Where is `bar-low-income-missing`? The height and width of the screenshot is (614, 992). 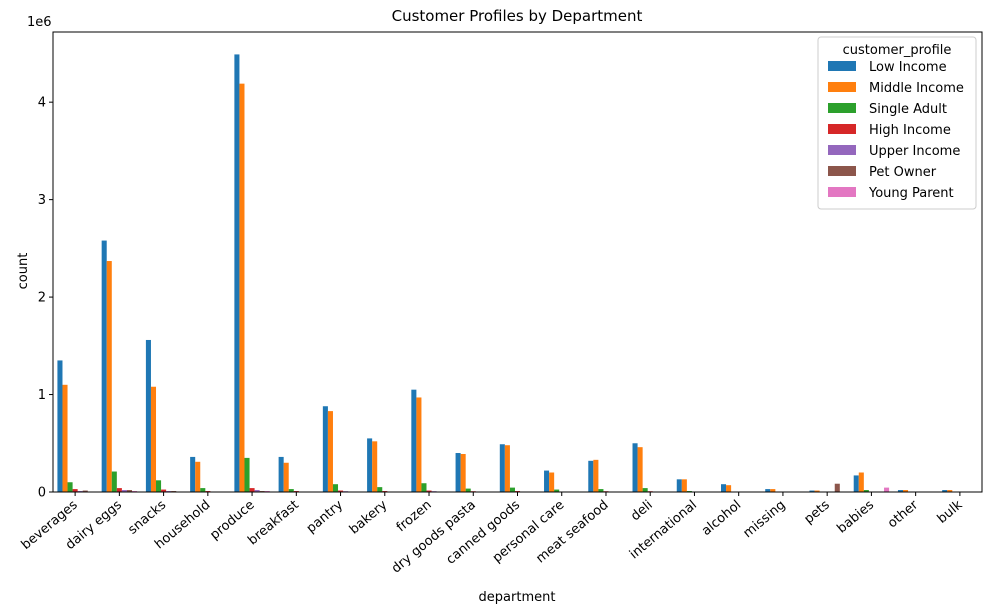
bar-low-income-missing is located at coordinates (768, 490).